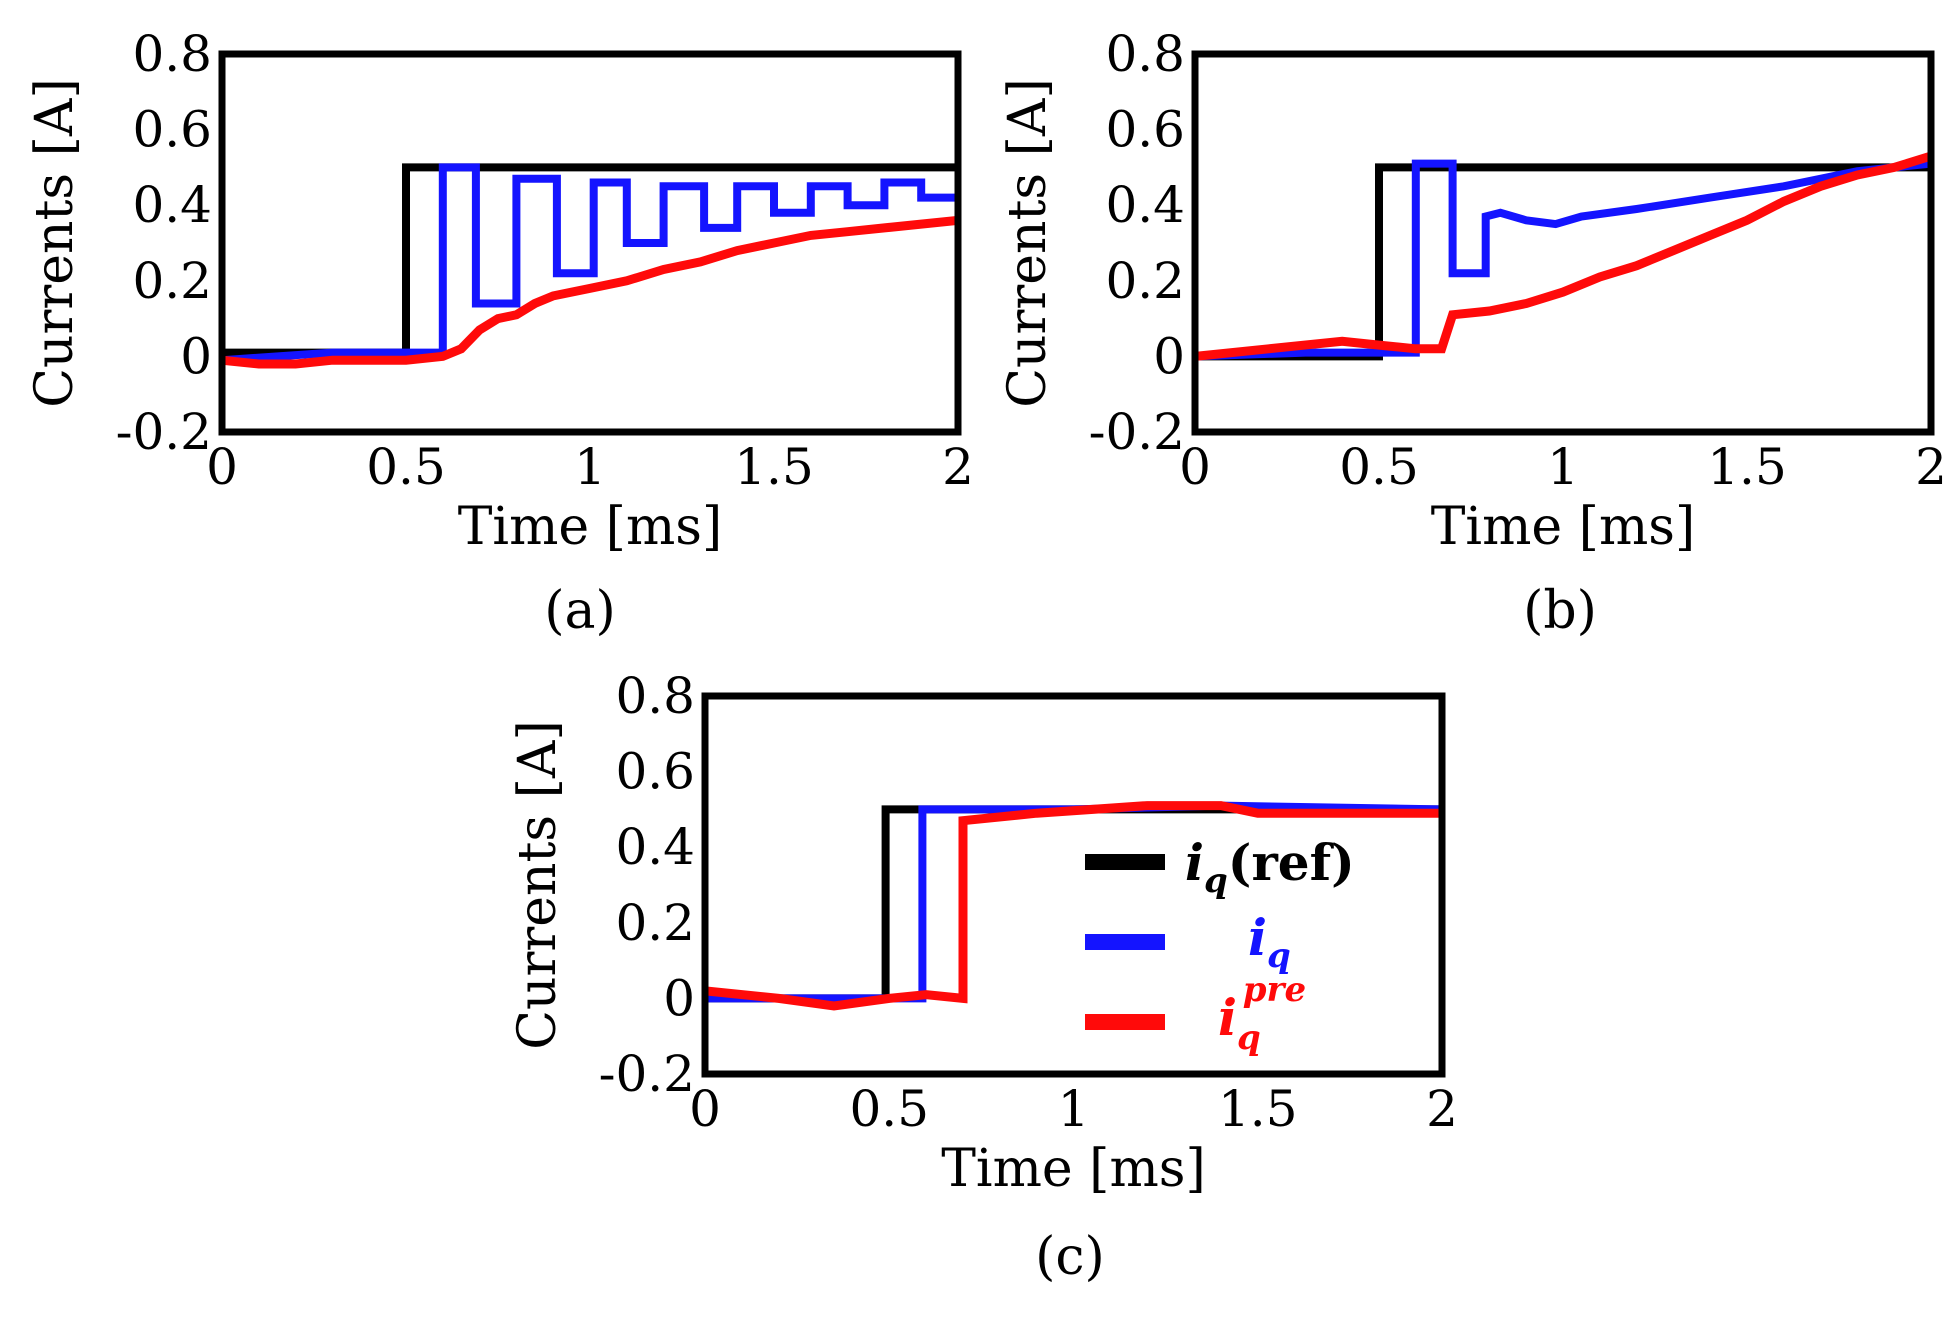 Image resolution: width=1958 pixels, height=1319 pixels. I want to click on legend-pre-sup: pre, so click(1274, 990).